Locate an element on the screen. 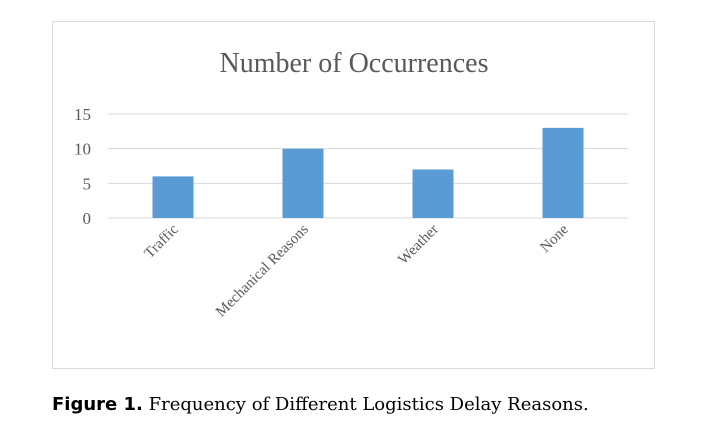 The width and height of the screenshot is (702, 436). y-tick-label: 0 is located at coordinates (87, 218).